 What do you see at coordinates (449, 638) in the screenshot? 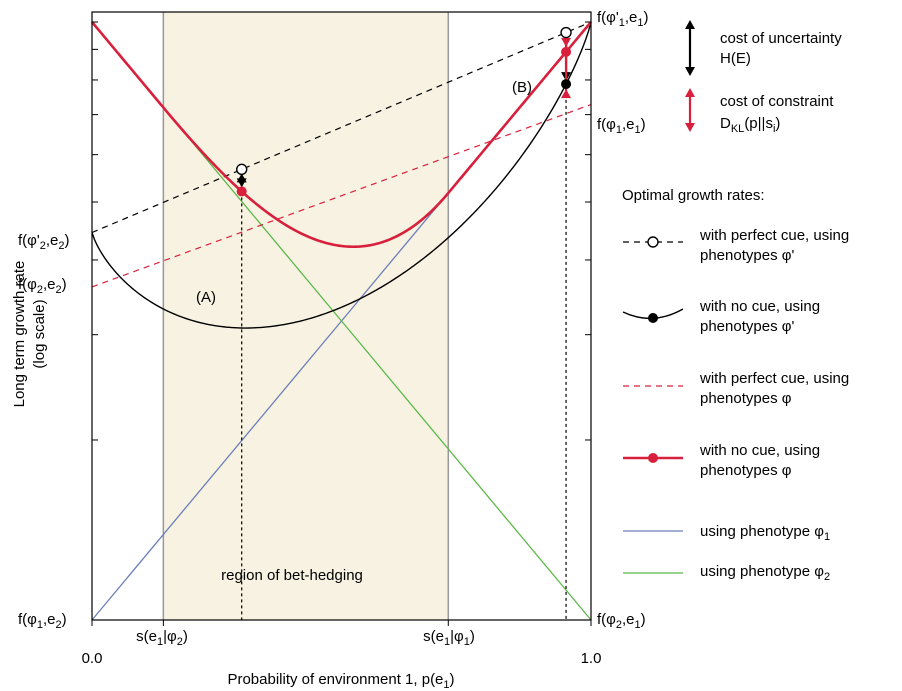
I see `label-s-e1-phi1: s(e1|φ1)` at bounding box center [449, 638].